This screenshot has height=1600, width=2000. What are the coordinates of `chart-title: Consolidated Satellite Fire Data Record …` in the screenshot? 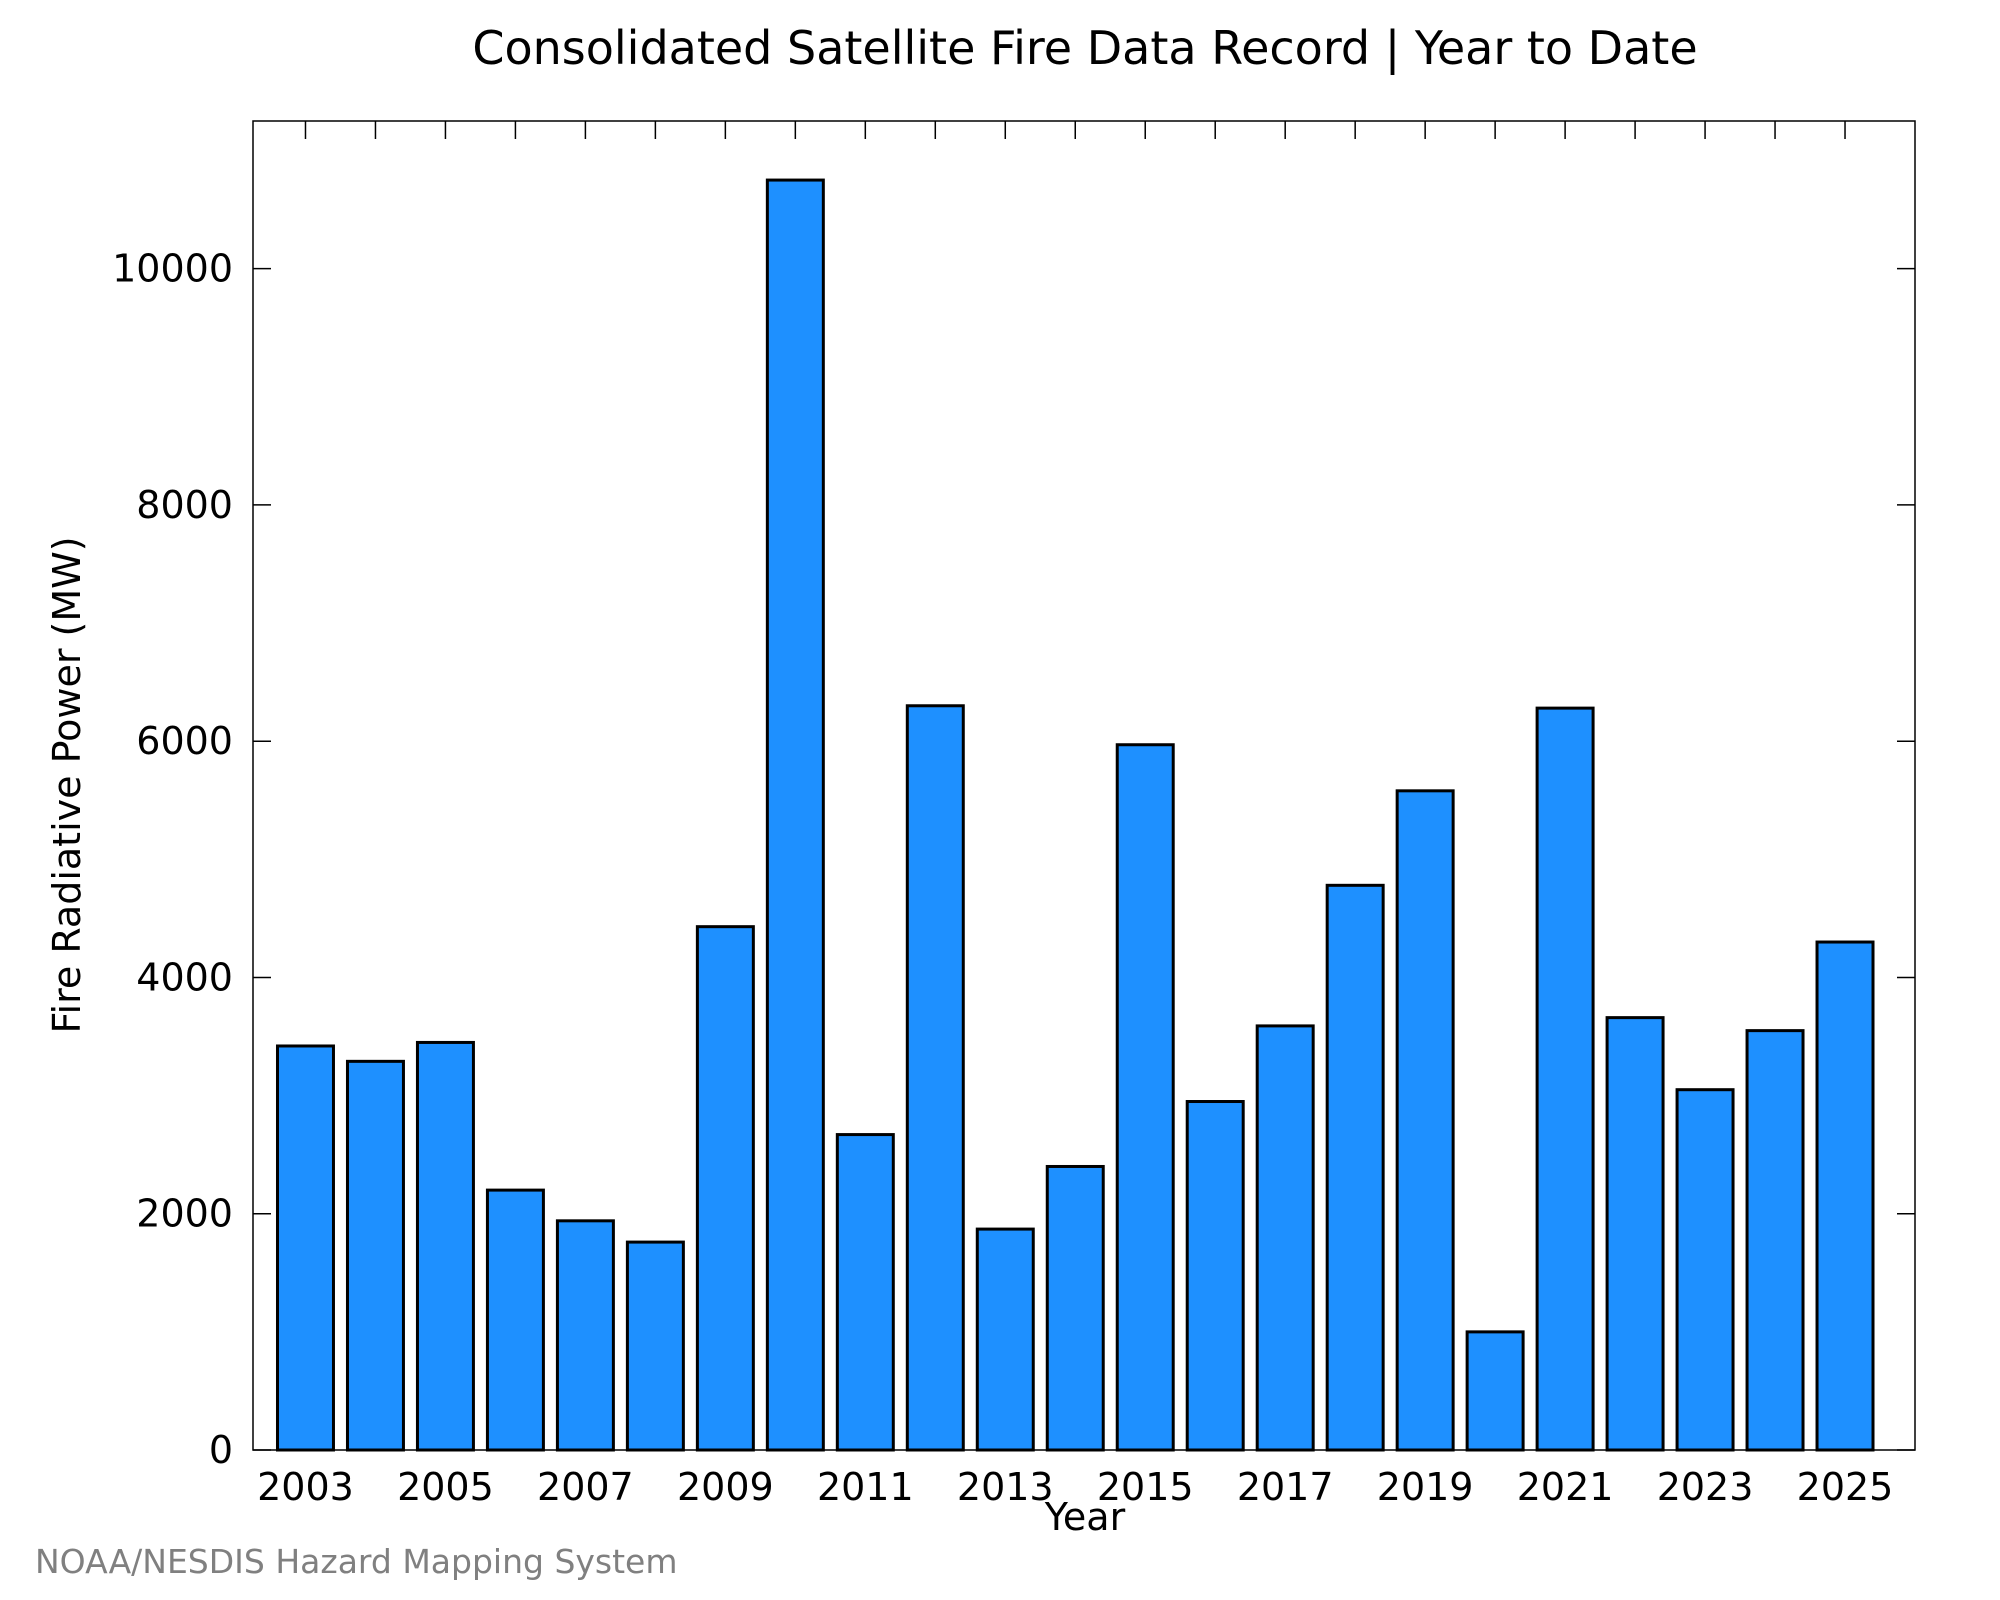 It's located at (1084, 48).